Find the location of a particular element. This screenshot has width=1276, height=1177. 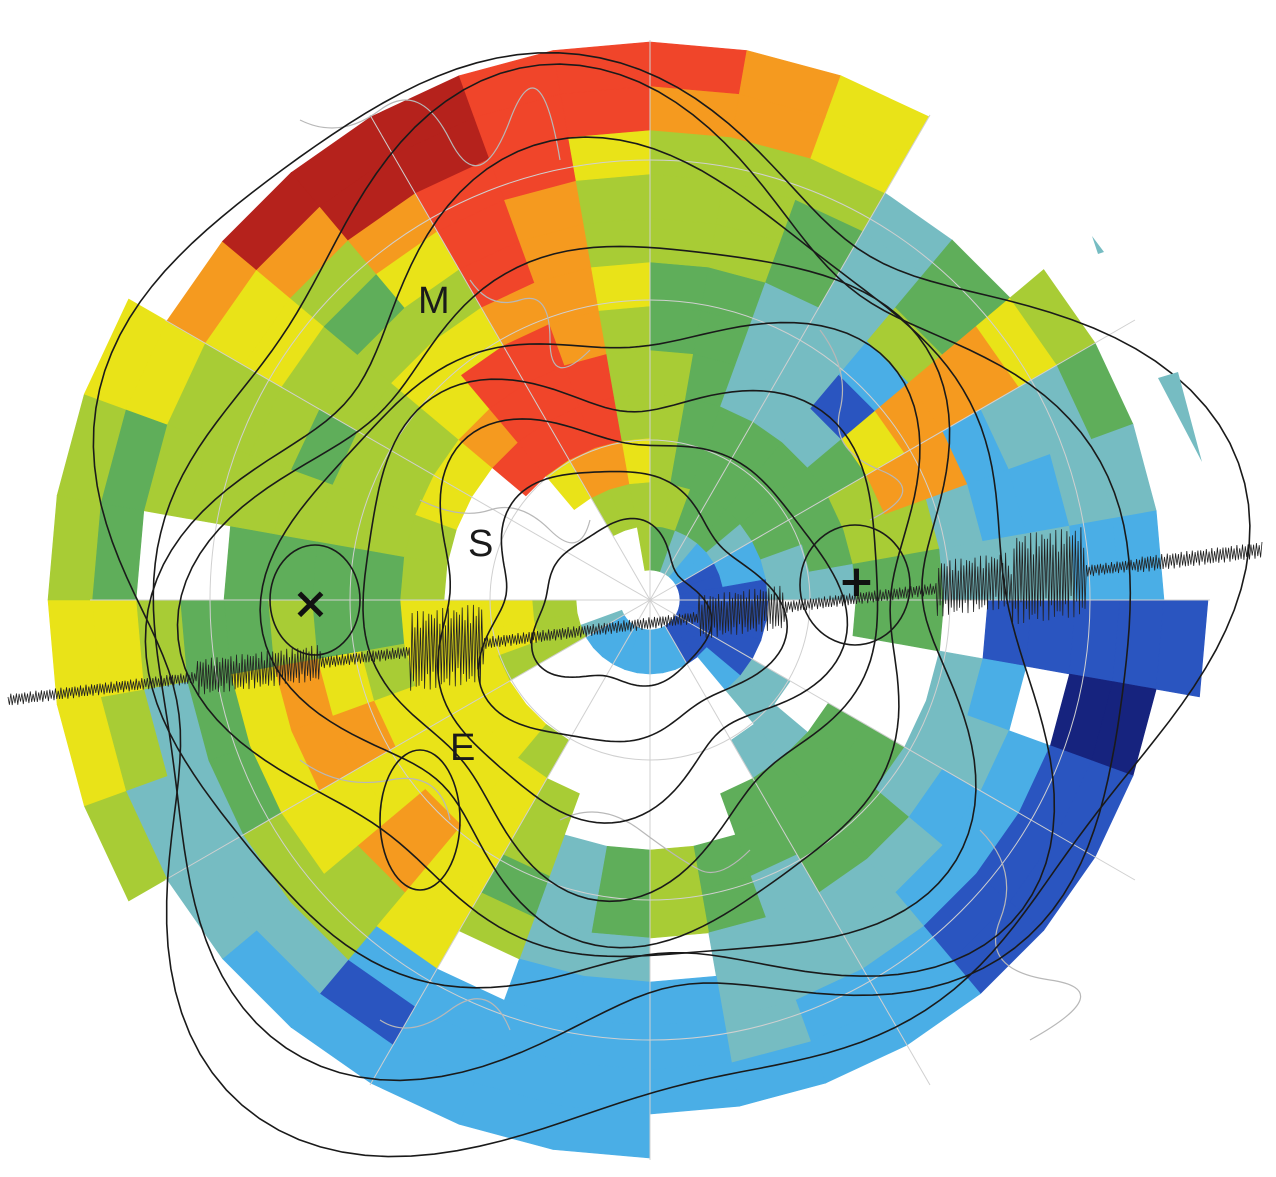

detached-fragment-large is located at coordinates (1180, 417).